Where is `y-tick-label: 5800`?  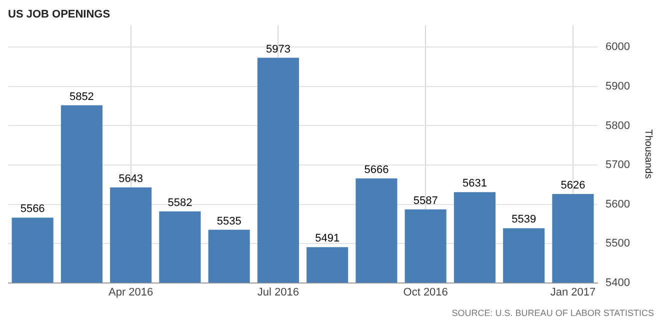 y-tick-label: 5800 is located at coordinates (618, 126).